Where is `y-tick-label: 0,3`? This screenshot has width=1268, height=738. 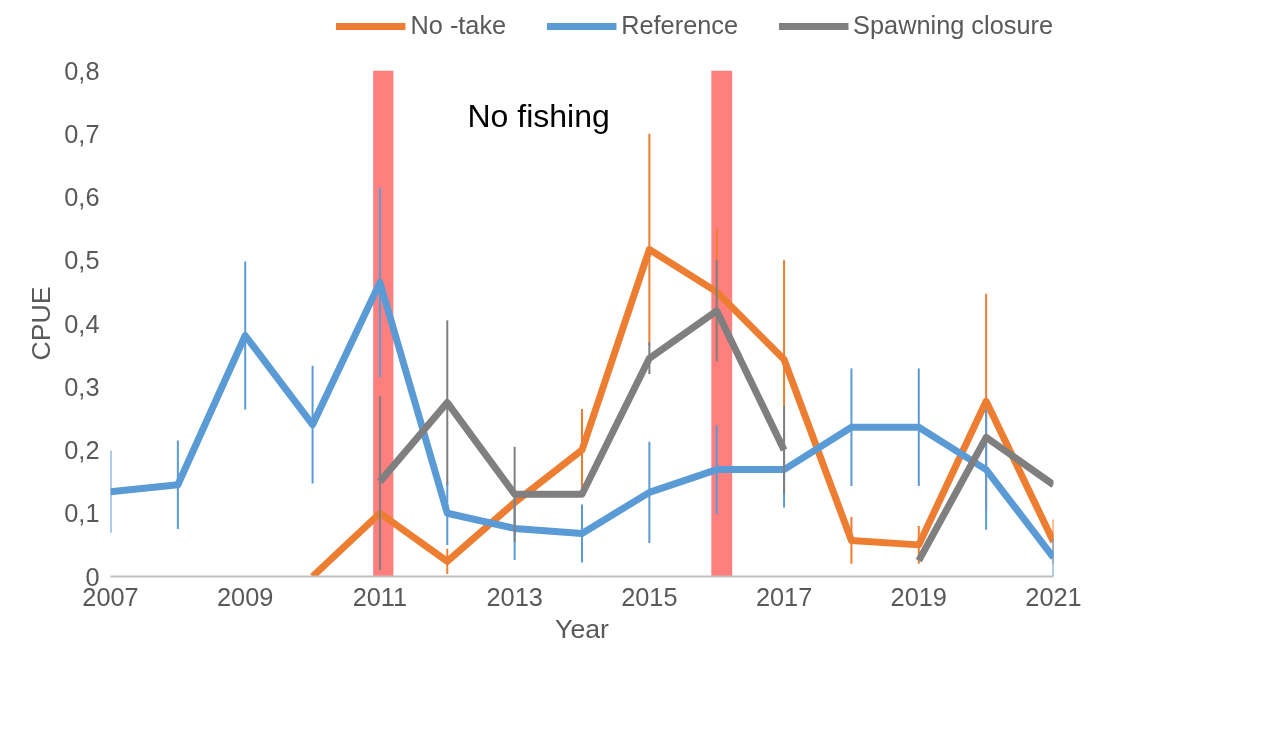 y-tick-label: 0,3 is located at coordinates (82, 386).